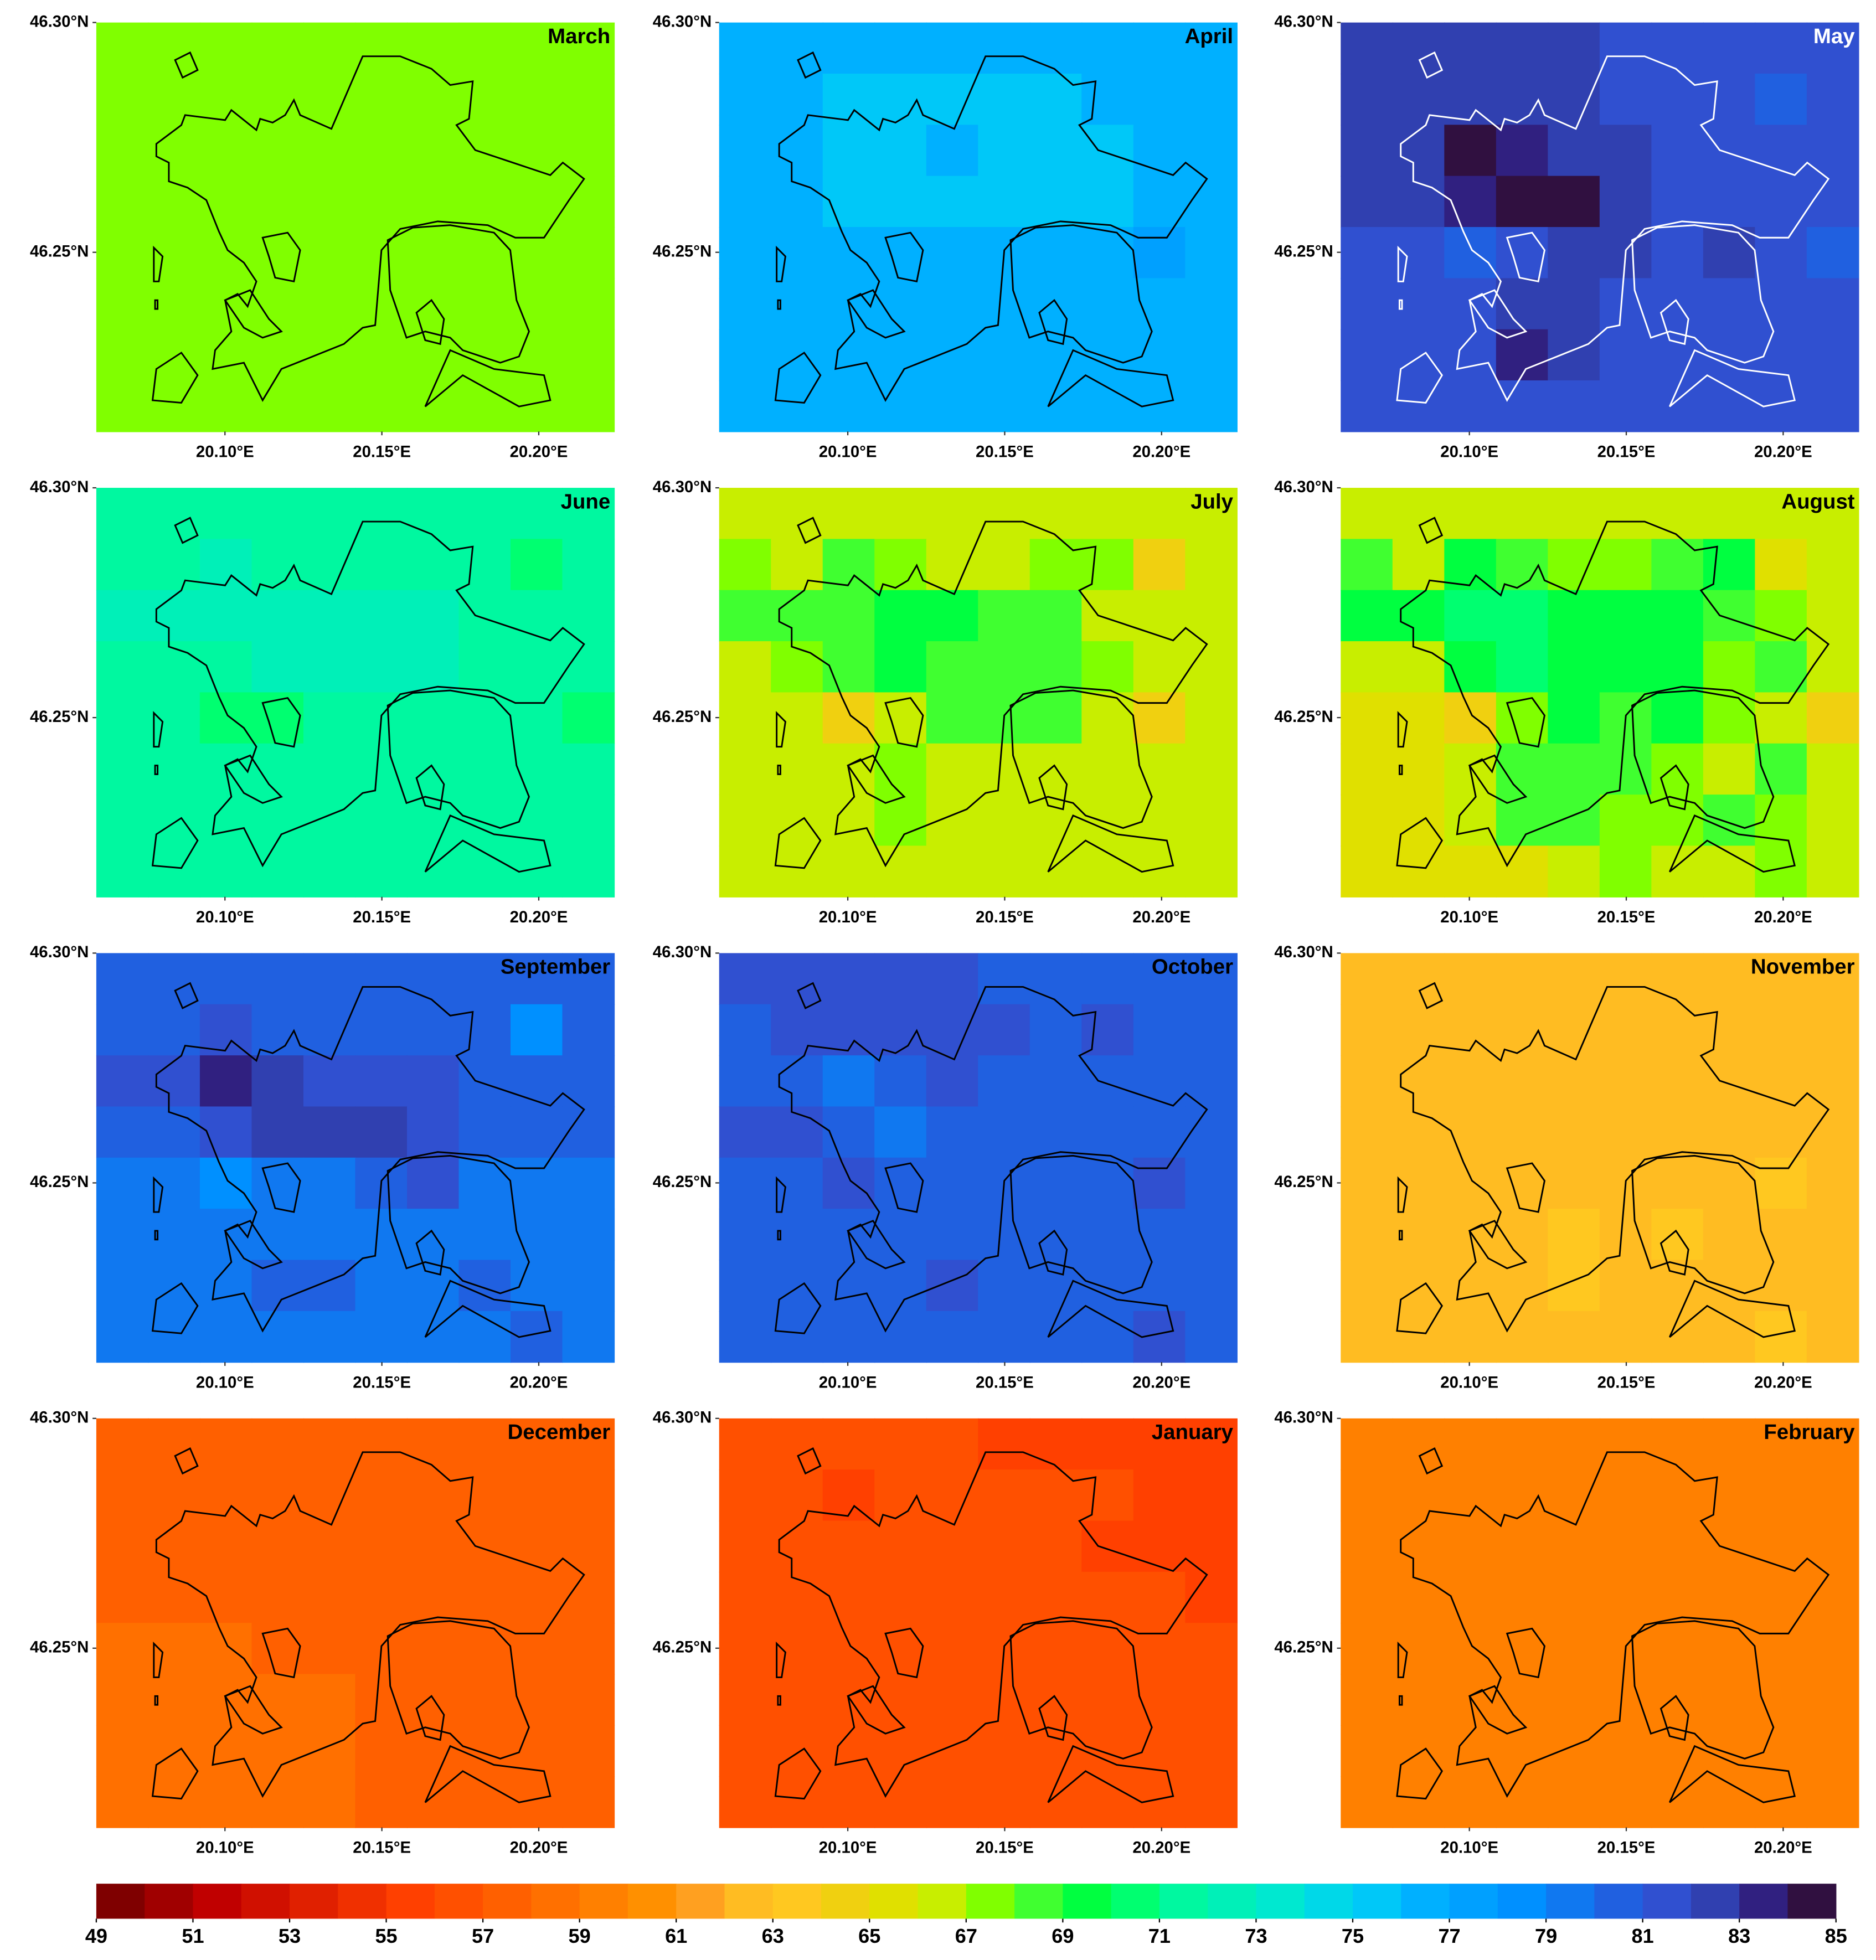 The height and width of the screenshot is (1960, 1876). I want to click on x-tick-label: 20.20°E, so click(1783, 1382).